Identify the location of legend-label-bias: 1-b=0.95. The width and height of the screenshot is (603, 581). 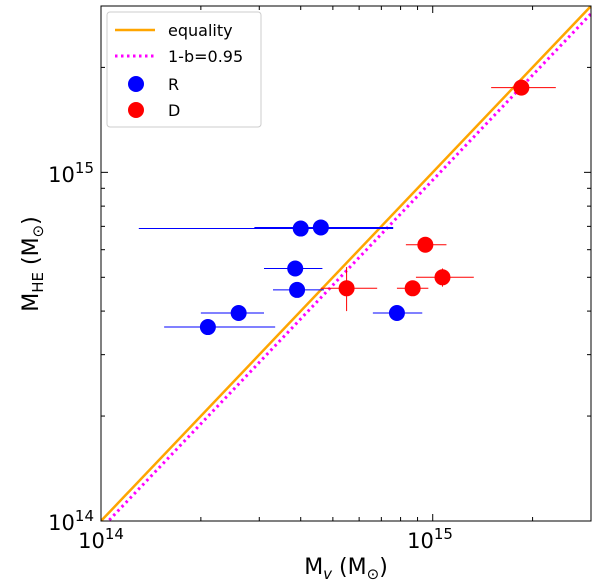
(205, 56).